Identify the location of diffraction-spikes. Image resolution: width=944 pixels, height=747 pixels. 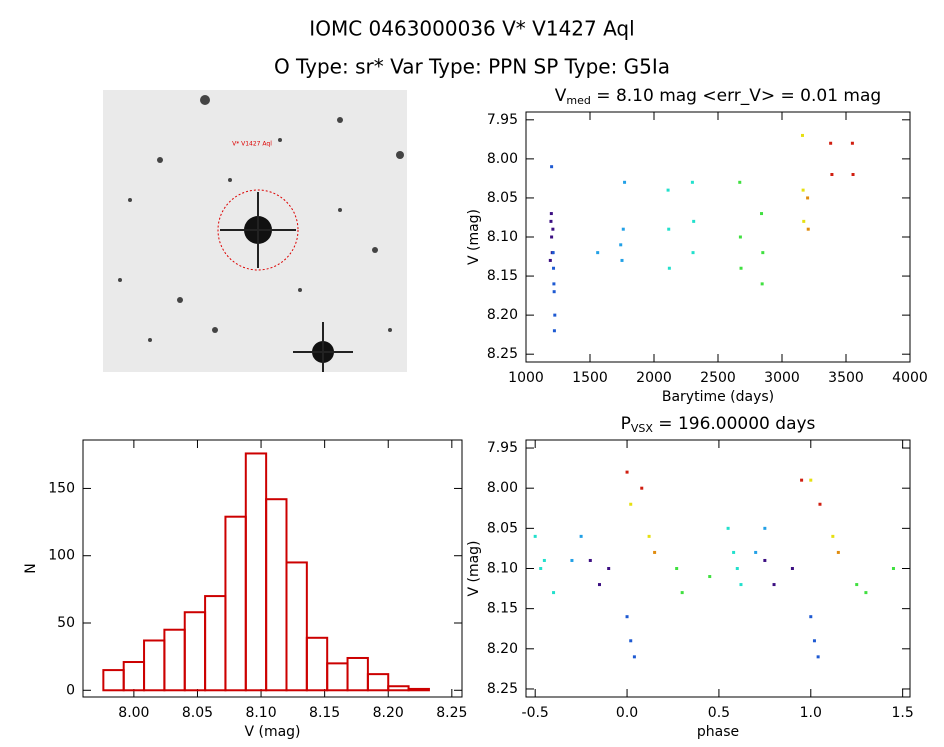
(286, 282).